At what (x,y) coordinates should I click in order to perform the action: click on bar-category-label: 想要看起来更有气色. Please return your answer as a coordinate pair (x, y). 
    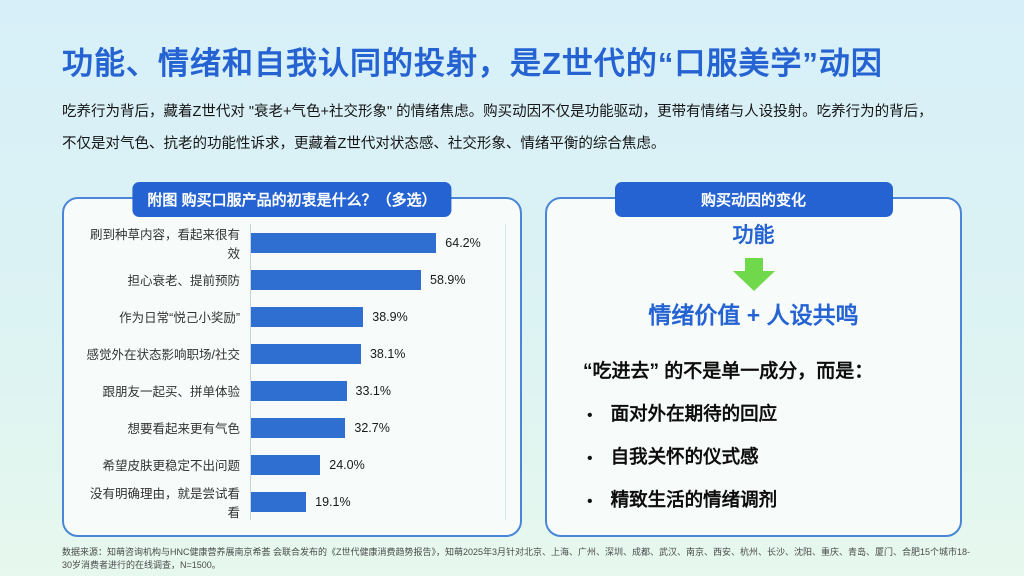
    Looking at the image, I should click on (183, 429).